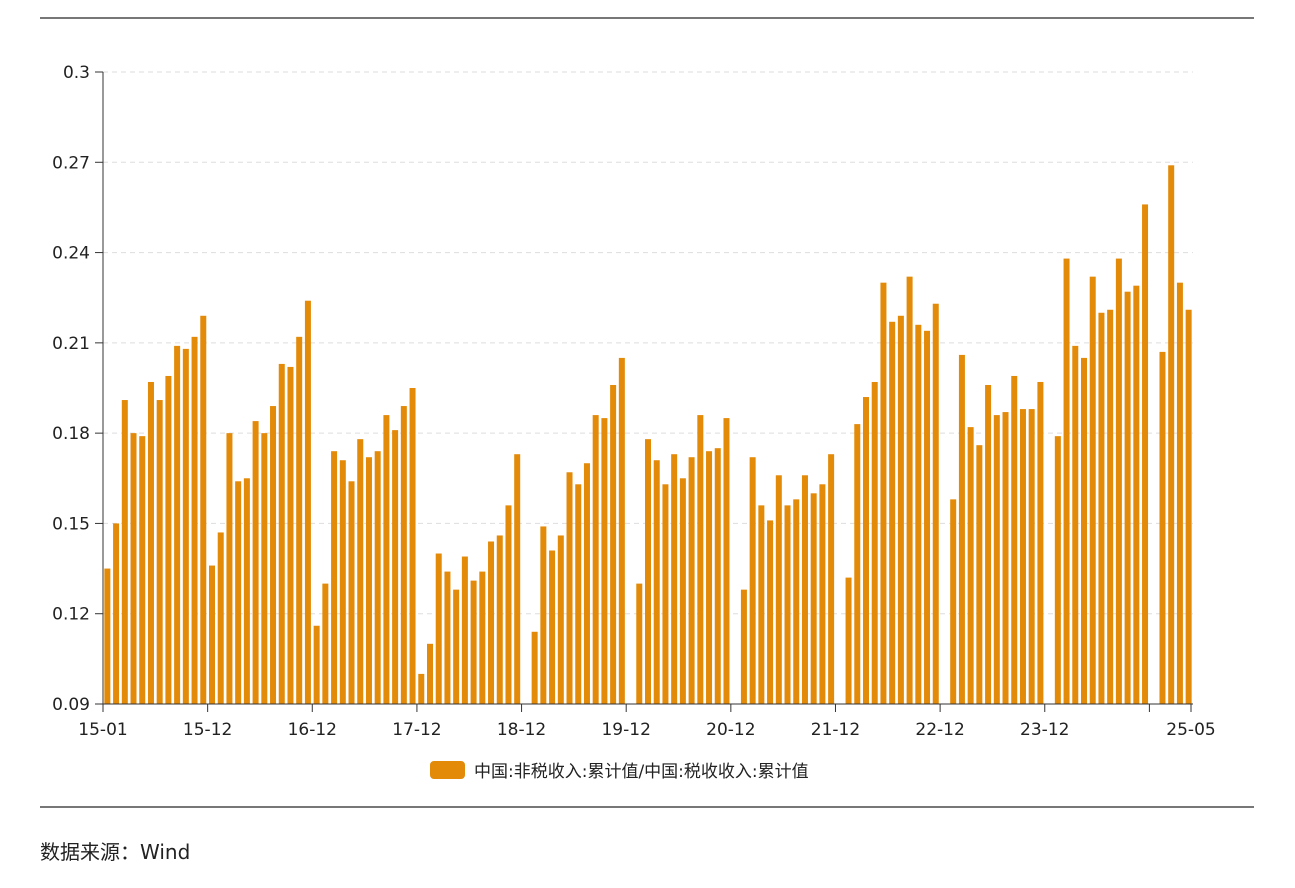  What do you see at coordinates (619, 771) in the screenshot?
I see `legend: 中国:非税收入:累计值/中国:税收收入:累计值` at bounding box center [619, 771].